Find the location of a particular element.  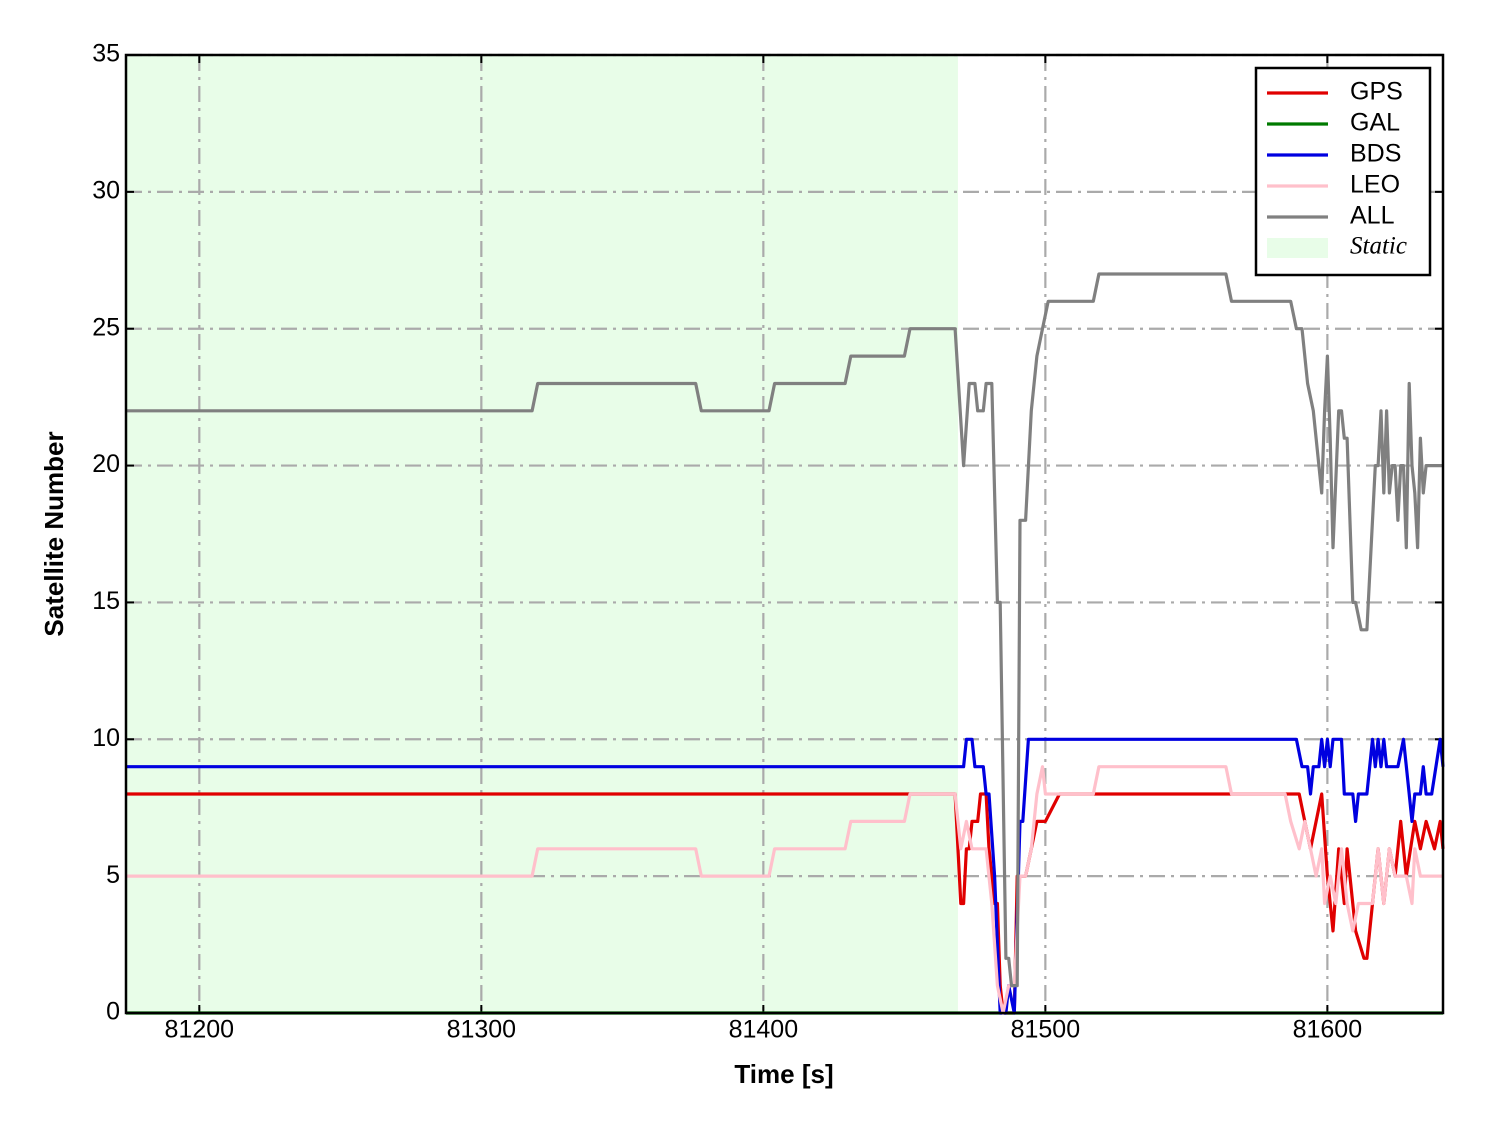

legend-label: BDS is located at coordinates (1375, 154).